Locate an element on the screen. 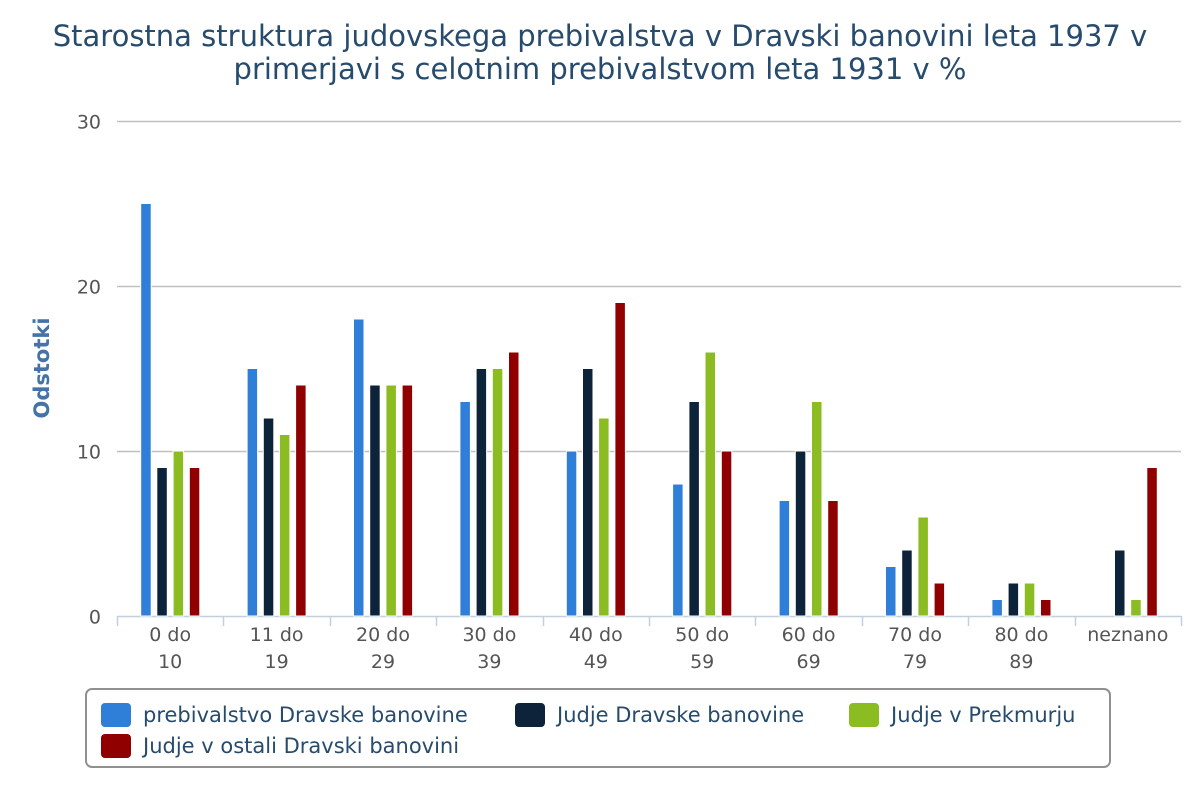  legend-label: Judje v Prekmurju is located at coordinates (983, 715).